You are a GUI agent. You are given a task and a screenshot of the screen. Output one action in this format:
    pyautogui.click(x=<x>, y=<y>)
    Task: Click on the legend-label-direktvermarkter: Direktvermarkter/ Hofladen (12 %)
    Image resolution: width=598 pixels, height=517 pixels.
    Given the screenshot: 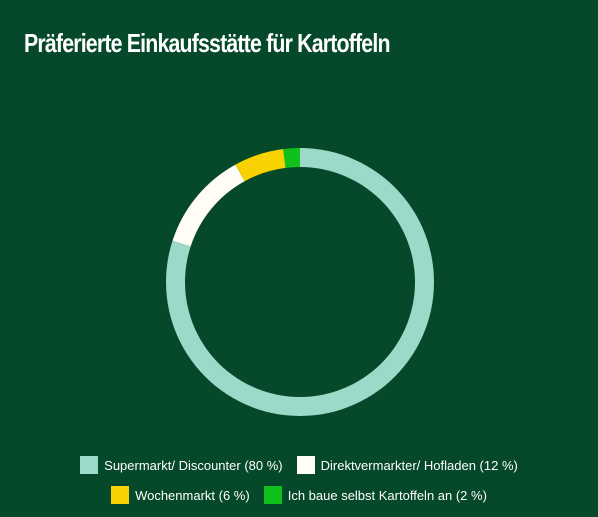 What is the action you would take?
    pyautogui.click(x=419, y=465)
    